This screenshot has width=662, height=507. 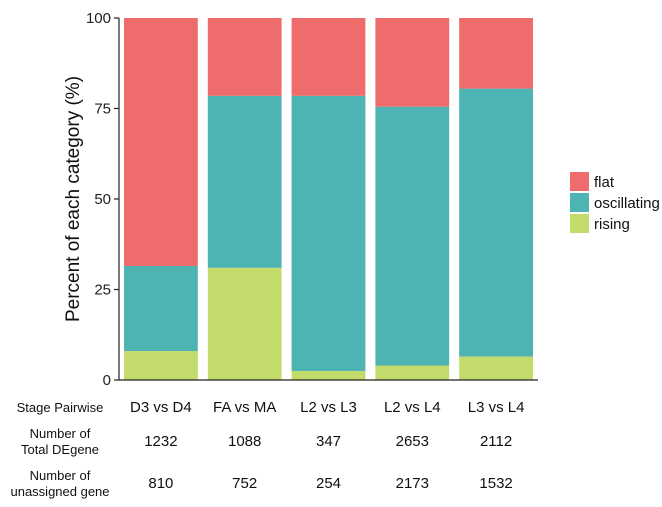 What do you see at coordinates (612, 224) in the screenshot?
I see `legend-label-rising: rising` at bounding box center [612, 224].